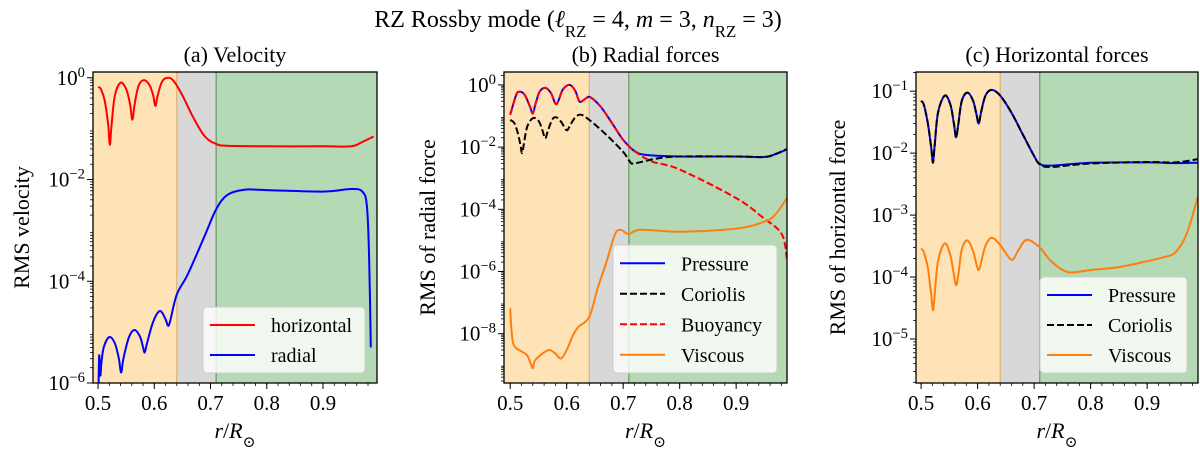 Image resolution: width=1200 pixels, height=450 pixels. Describe the element at coordinates (646, 54) in the screenshot. I see `panel-title: (b) Radial forces` at that location.